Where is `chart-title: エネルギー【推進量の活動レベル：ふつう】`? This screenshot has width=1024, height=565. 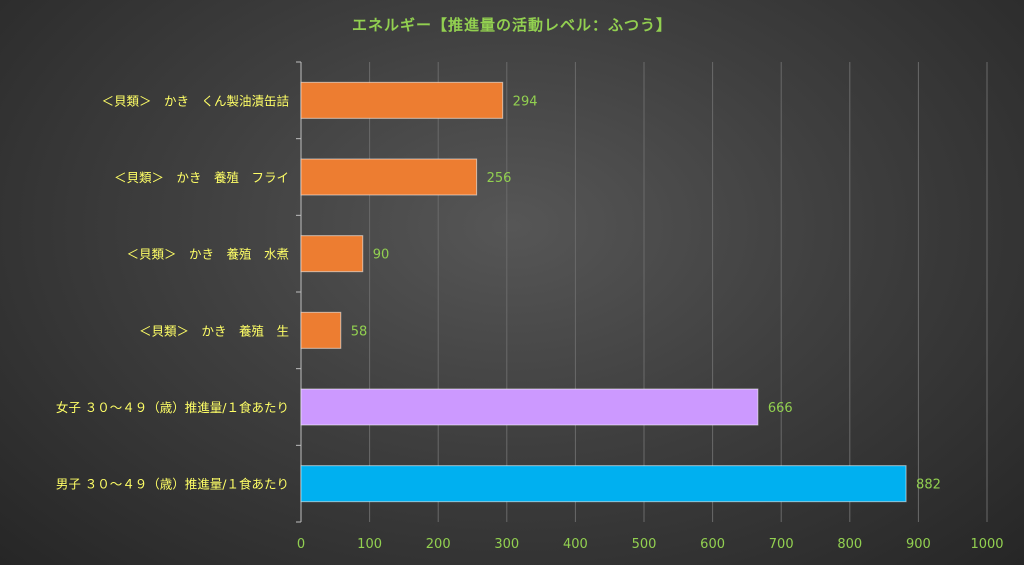 chart-title: エネルギー【推進量の活動レベル：ふつう】 is located at coordinates (511, 25).